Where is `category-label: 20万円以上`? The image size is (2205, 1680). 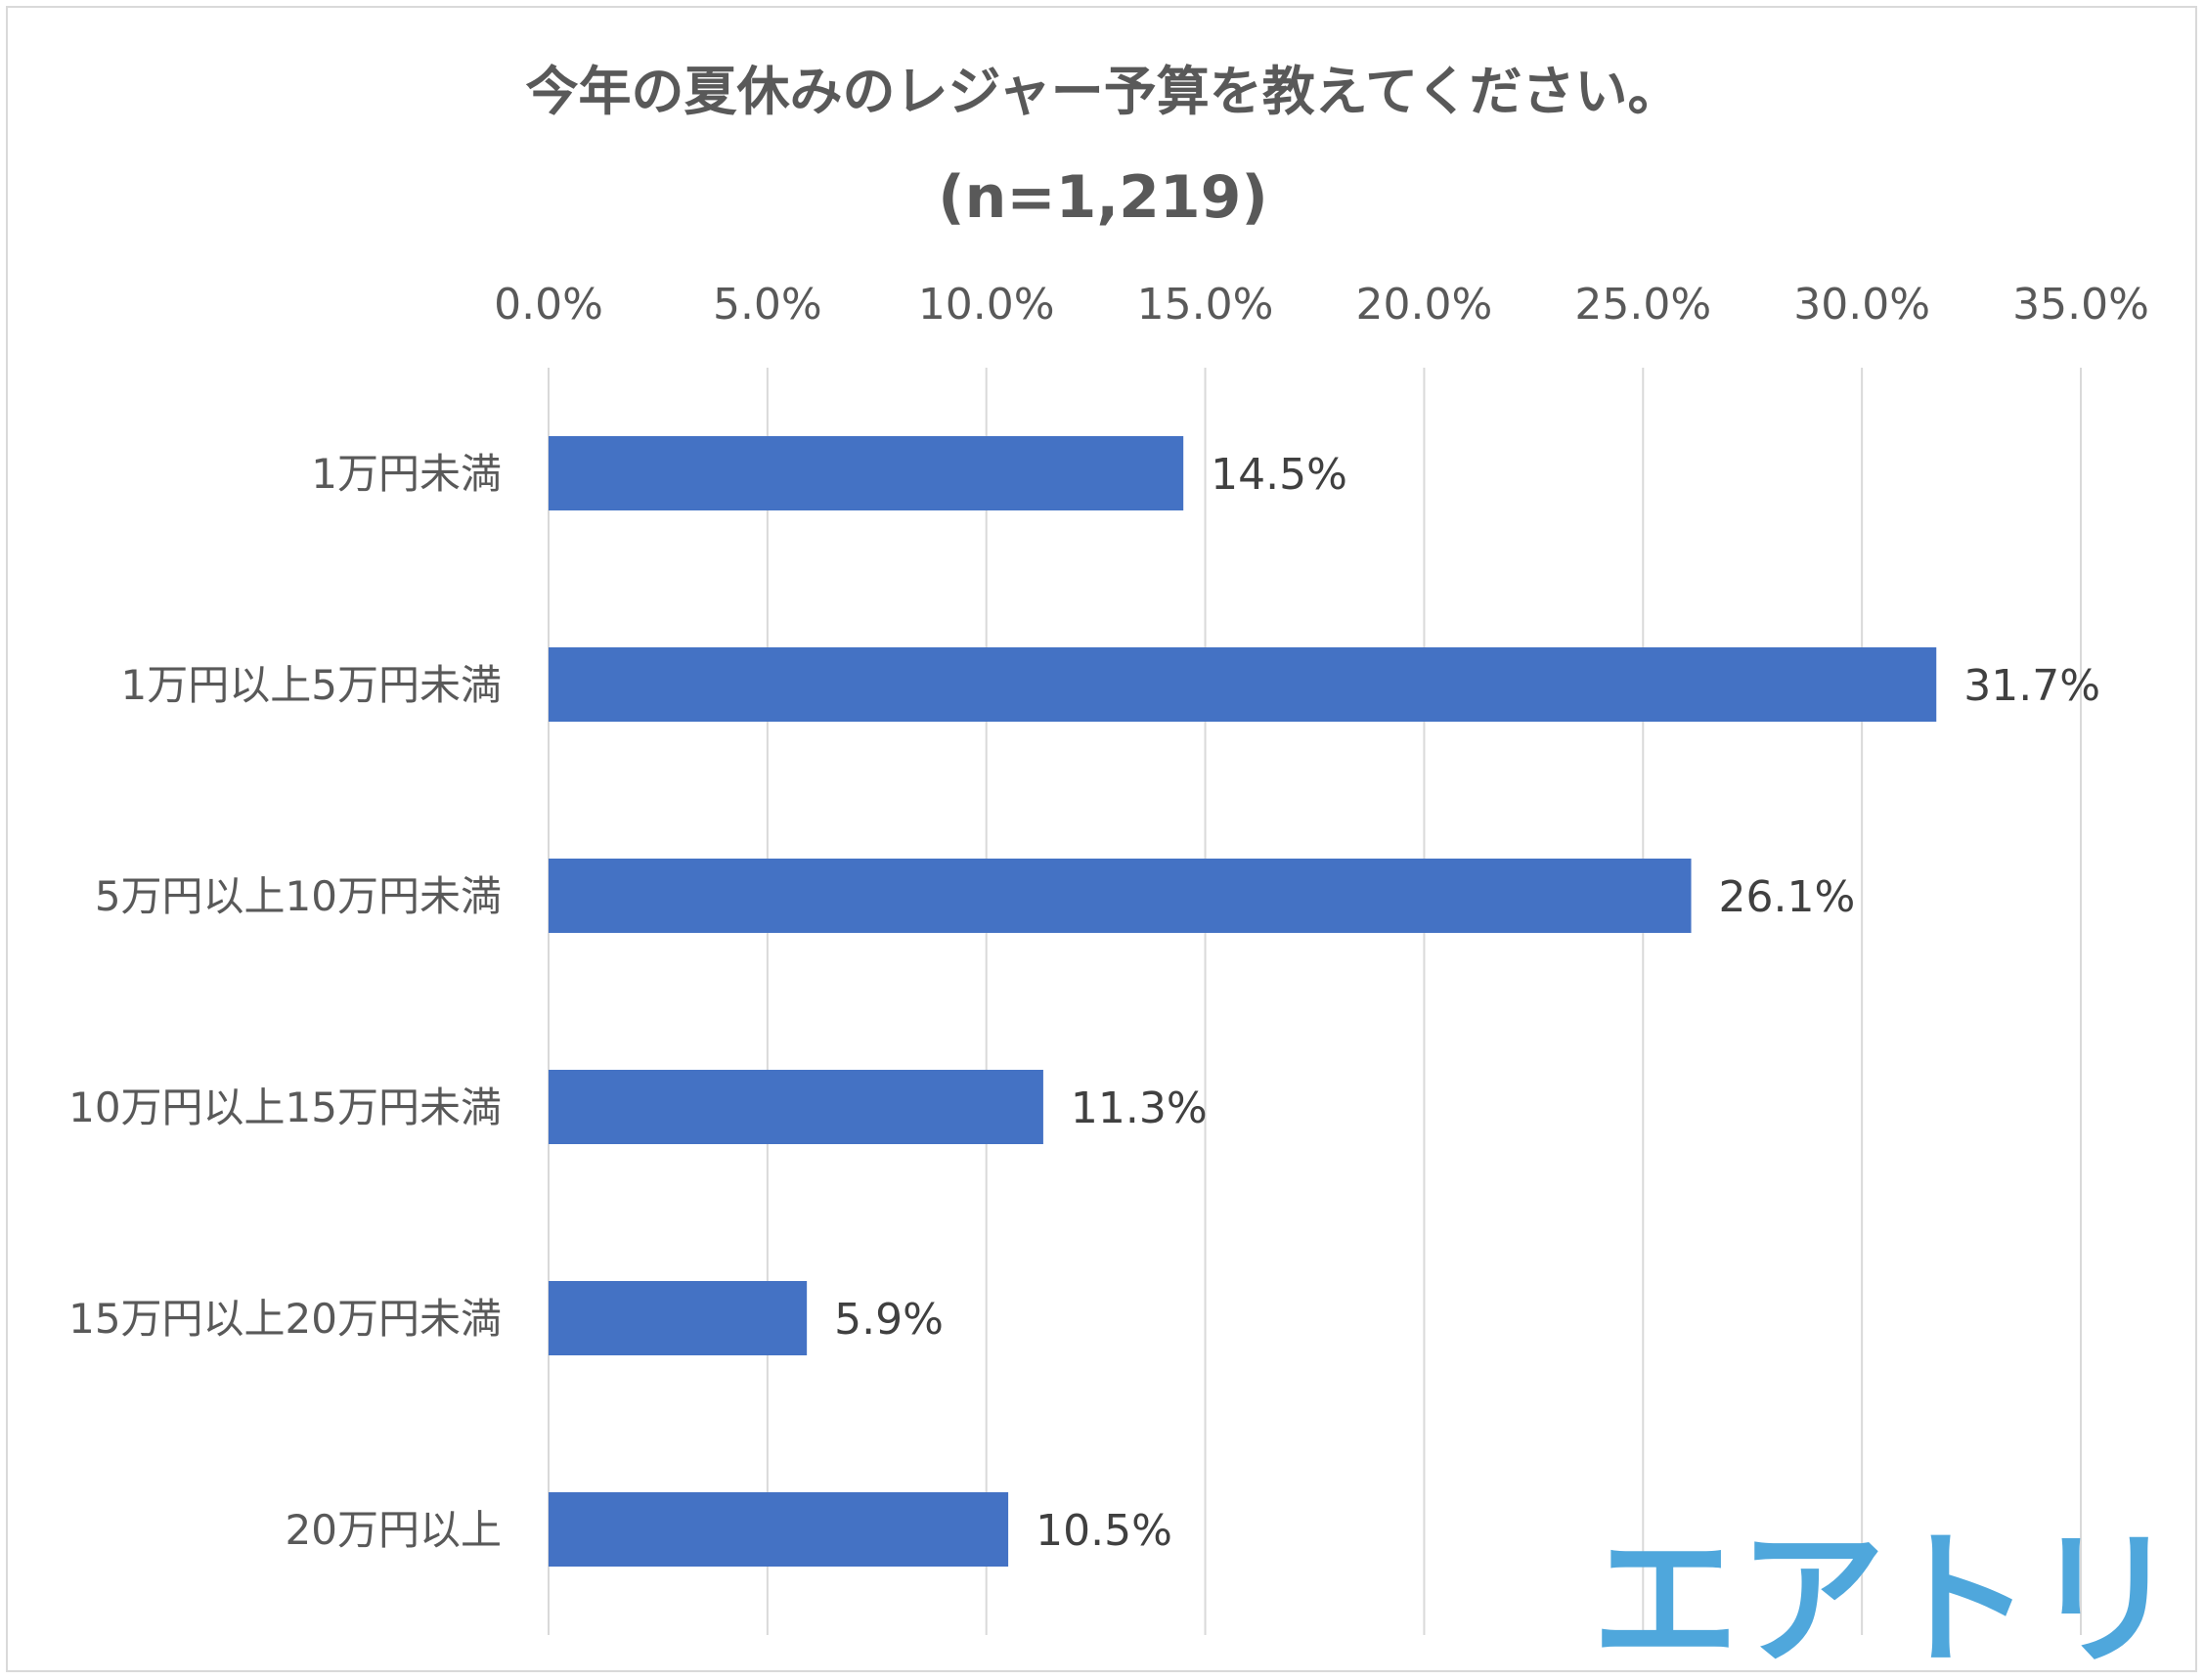
category-label: 20万円以上 is located at coordinates (394, 1530).